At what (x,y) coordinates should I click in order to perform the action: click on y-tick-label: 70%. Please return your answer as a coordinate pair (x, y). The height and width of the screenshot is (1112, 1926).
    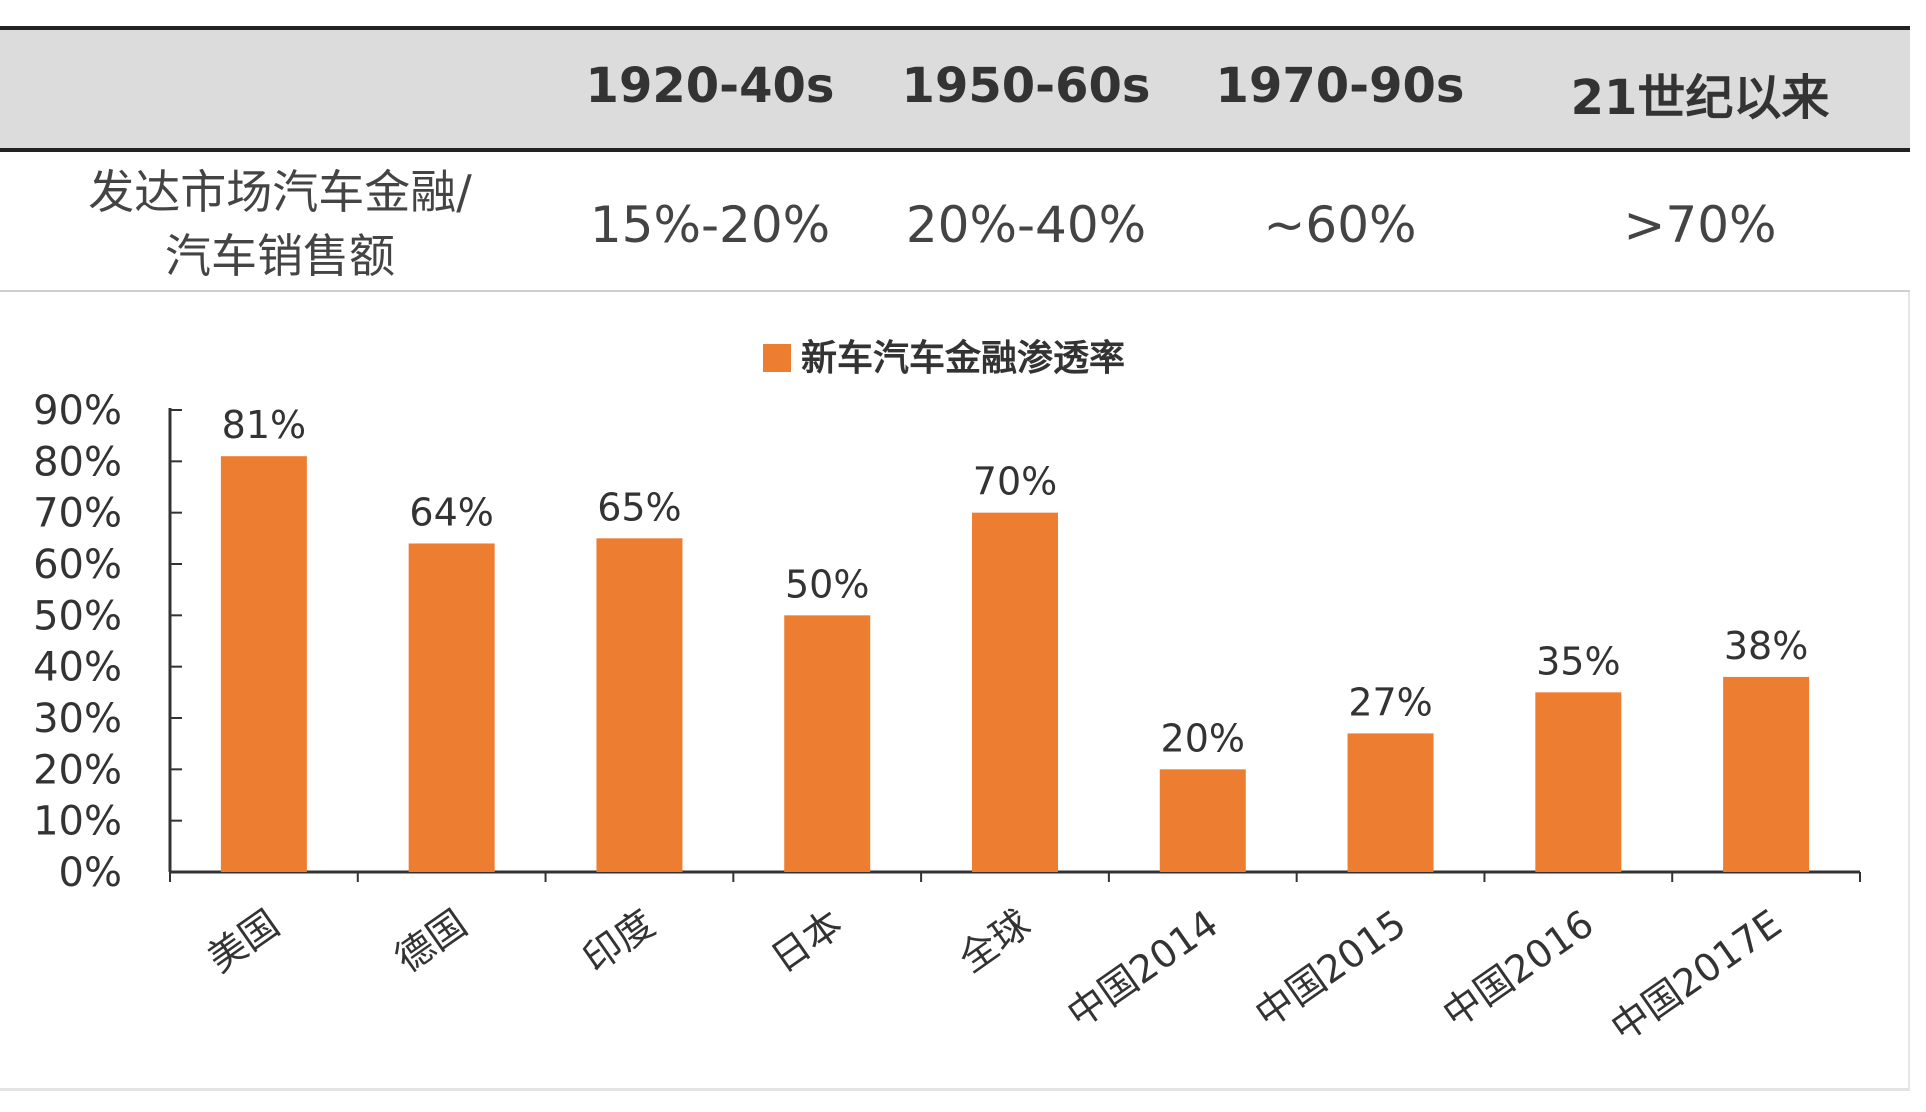
    Looking at the image, I should click on (77, 514).